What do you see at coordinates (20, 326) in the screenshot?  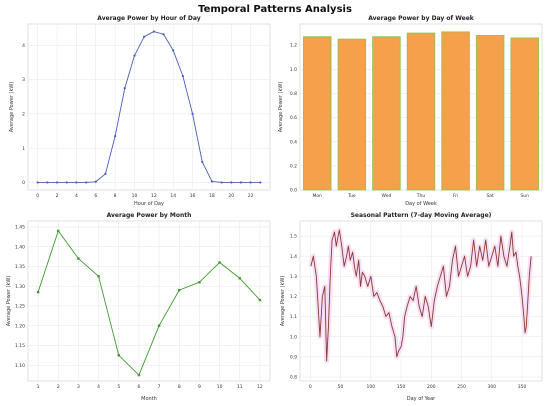 I see `y-tick-label: 1.20` at bounding box center [20, 326].